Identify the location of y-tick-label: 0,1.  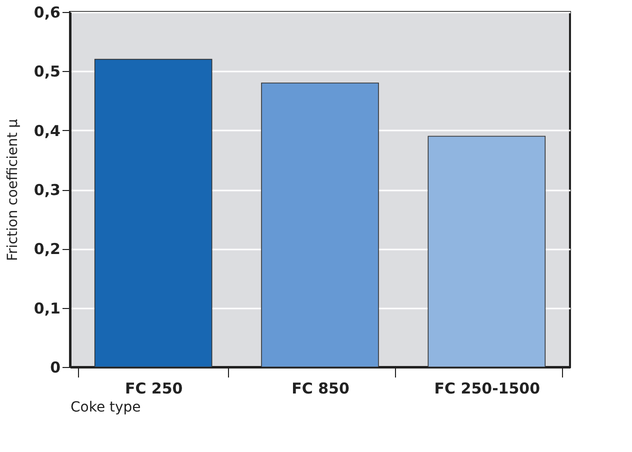
(47, 308).